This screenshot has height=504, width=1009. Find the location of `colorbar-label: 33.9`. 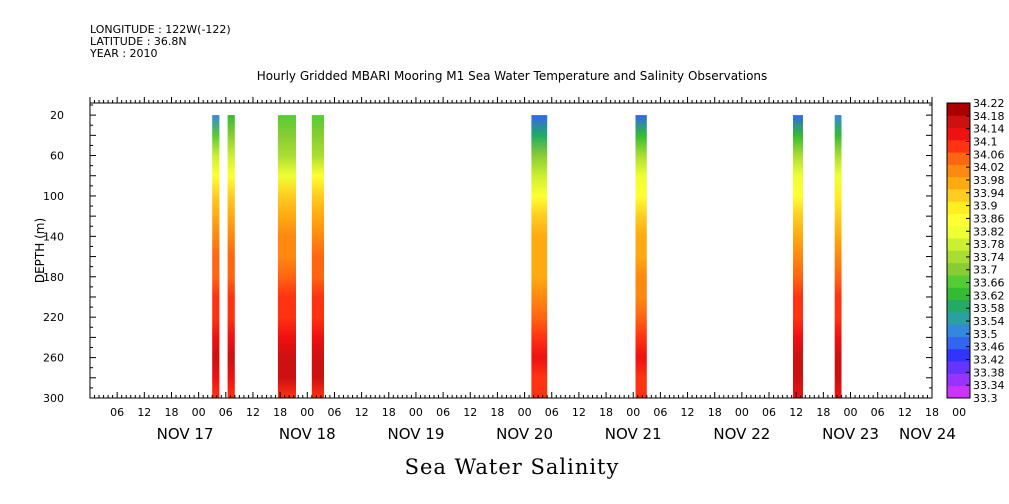

colorbar-label: 33.9 is located at coordinates (985, 206).